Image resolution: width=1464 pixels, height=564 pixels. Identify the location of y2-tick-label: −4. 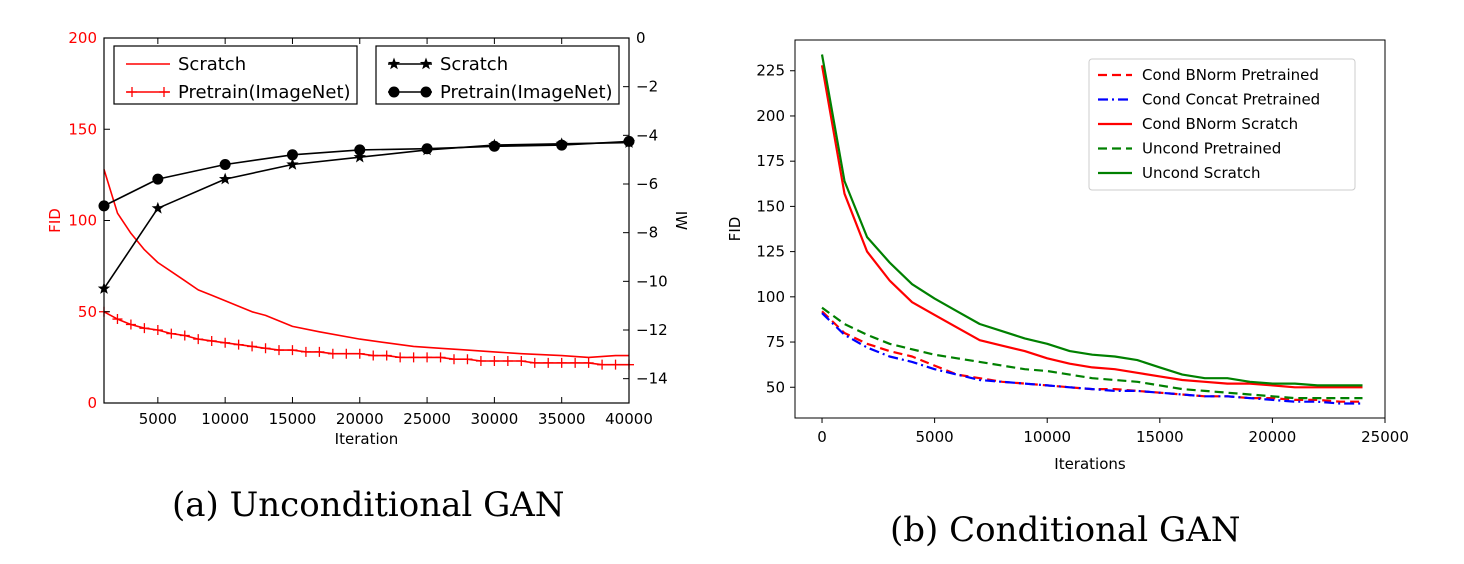
(647, 135).